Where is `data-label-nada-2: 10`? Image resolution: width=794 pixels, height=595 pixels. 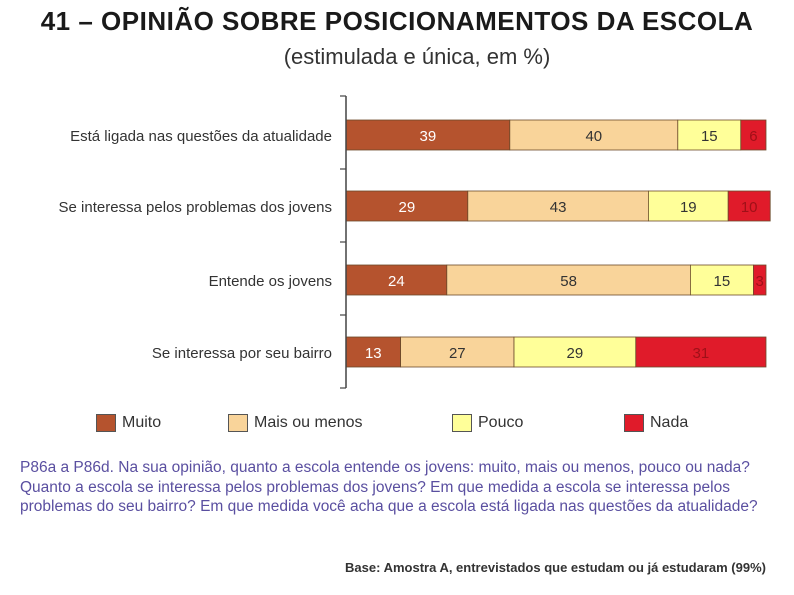 data-label-nada-2: 10 is located at coordinates (749, 207).